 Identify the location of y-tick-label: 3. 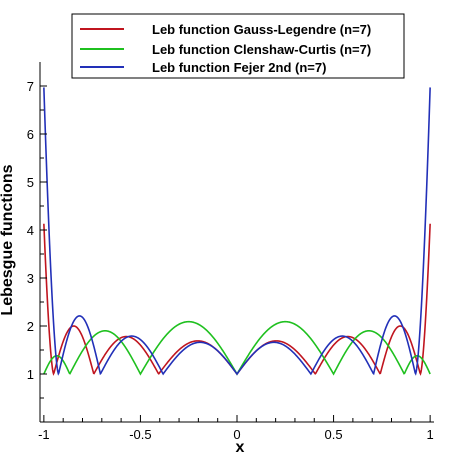
(30, 278).